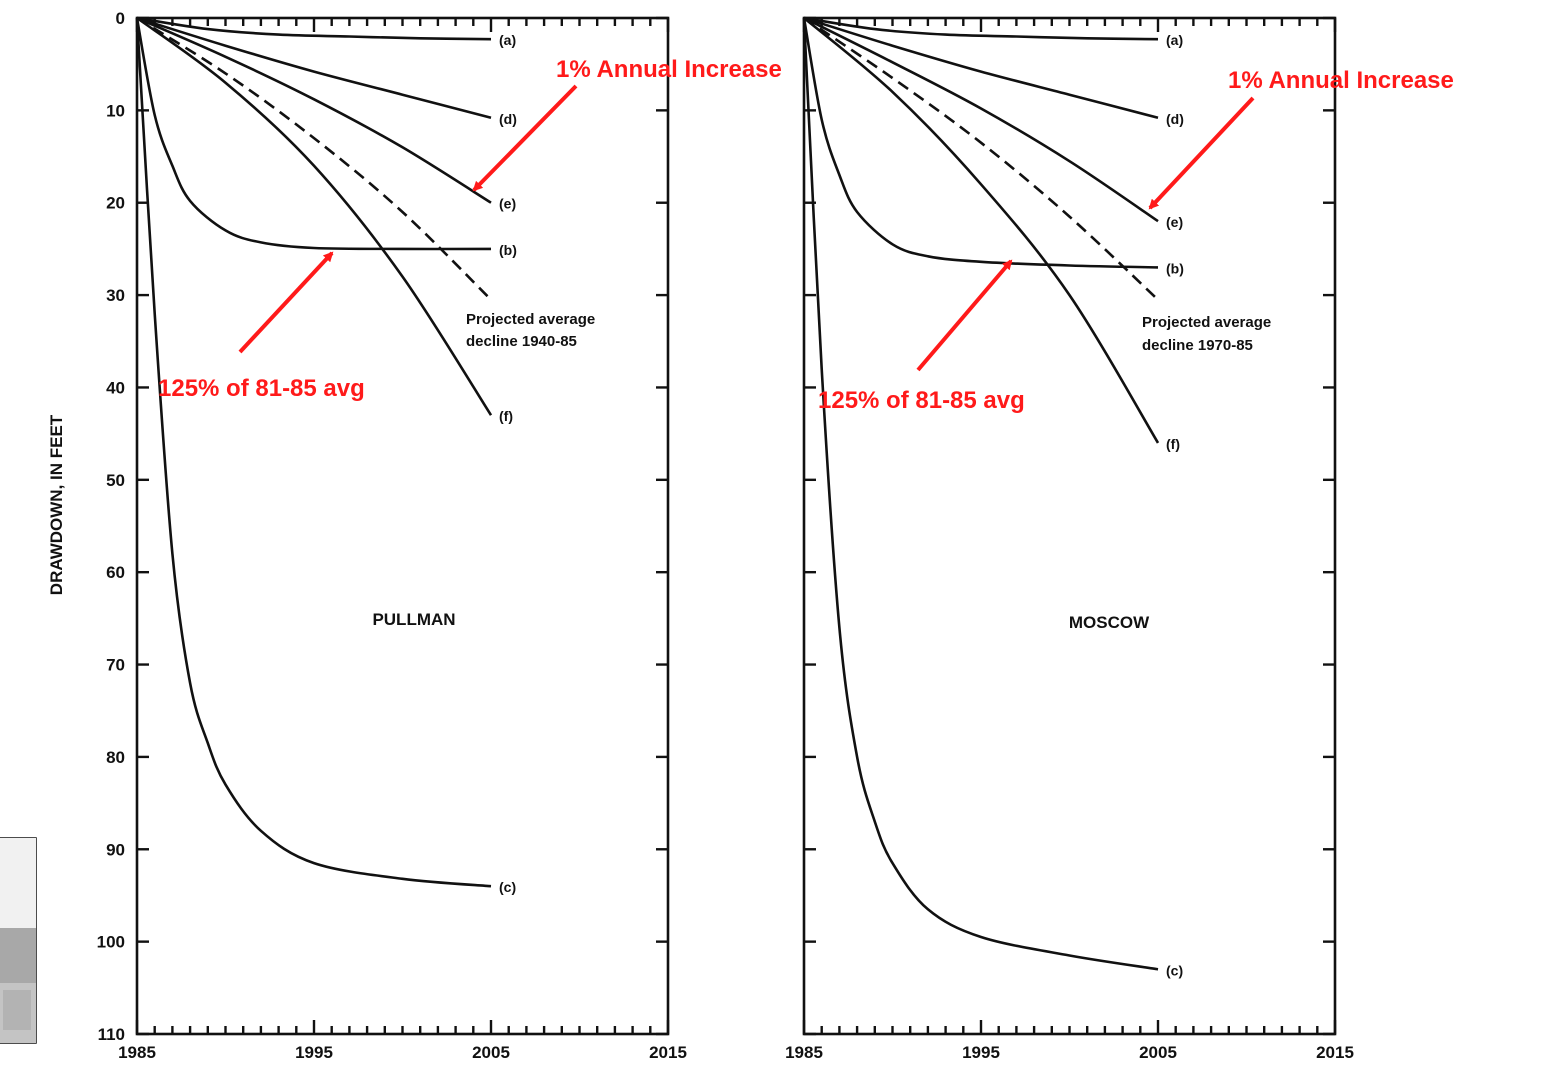 This screenshot has width=1548, height=1066. What do you see at coordinates (115, 387) in the screenshot?
I see `y-tick-label: 40` at bounding box center [115, 387].